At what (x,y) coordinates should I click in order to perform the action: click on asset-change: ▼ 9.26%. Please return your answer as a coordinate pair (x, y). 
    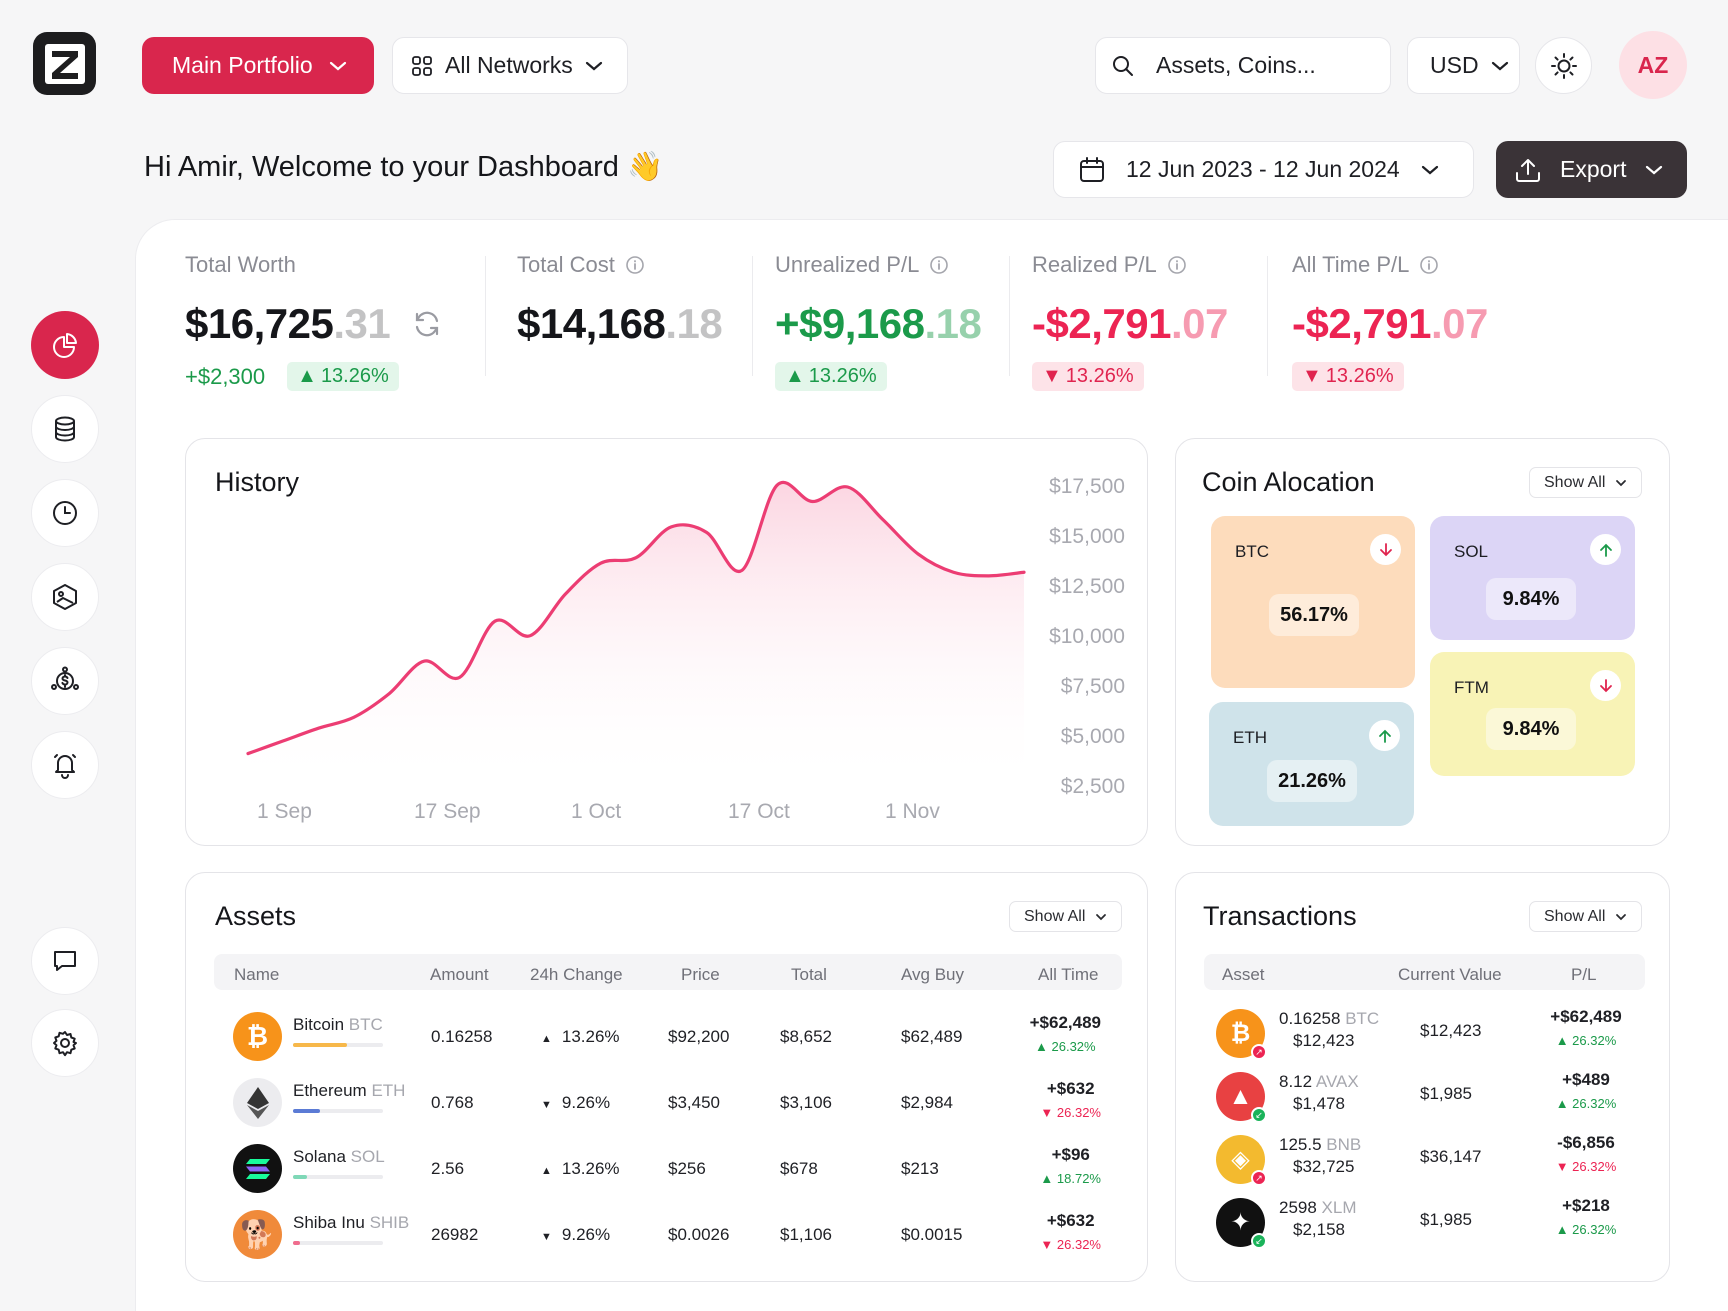
    Looking at the image, I should click on (576, 1102).